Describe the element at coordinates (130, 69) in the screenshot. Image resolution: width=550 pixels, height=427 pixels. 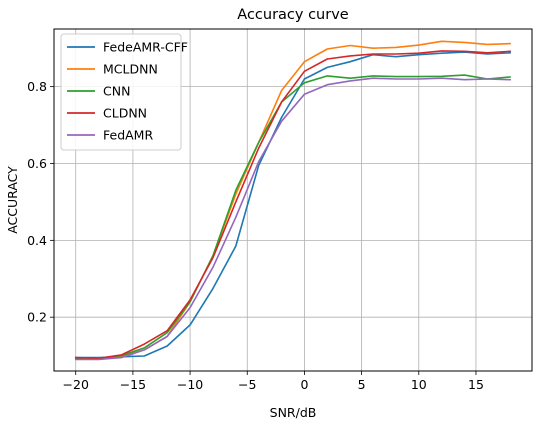
I see `legend-label: MCLDNN` at that location.